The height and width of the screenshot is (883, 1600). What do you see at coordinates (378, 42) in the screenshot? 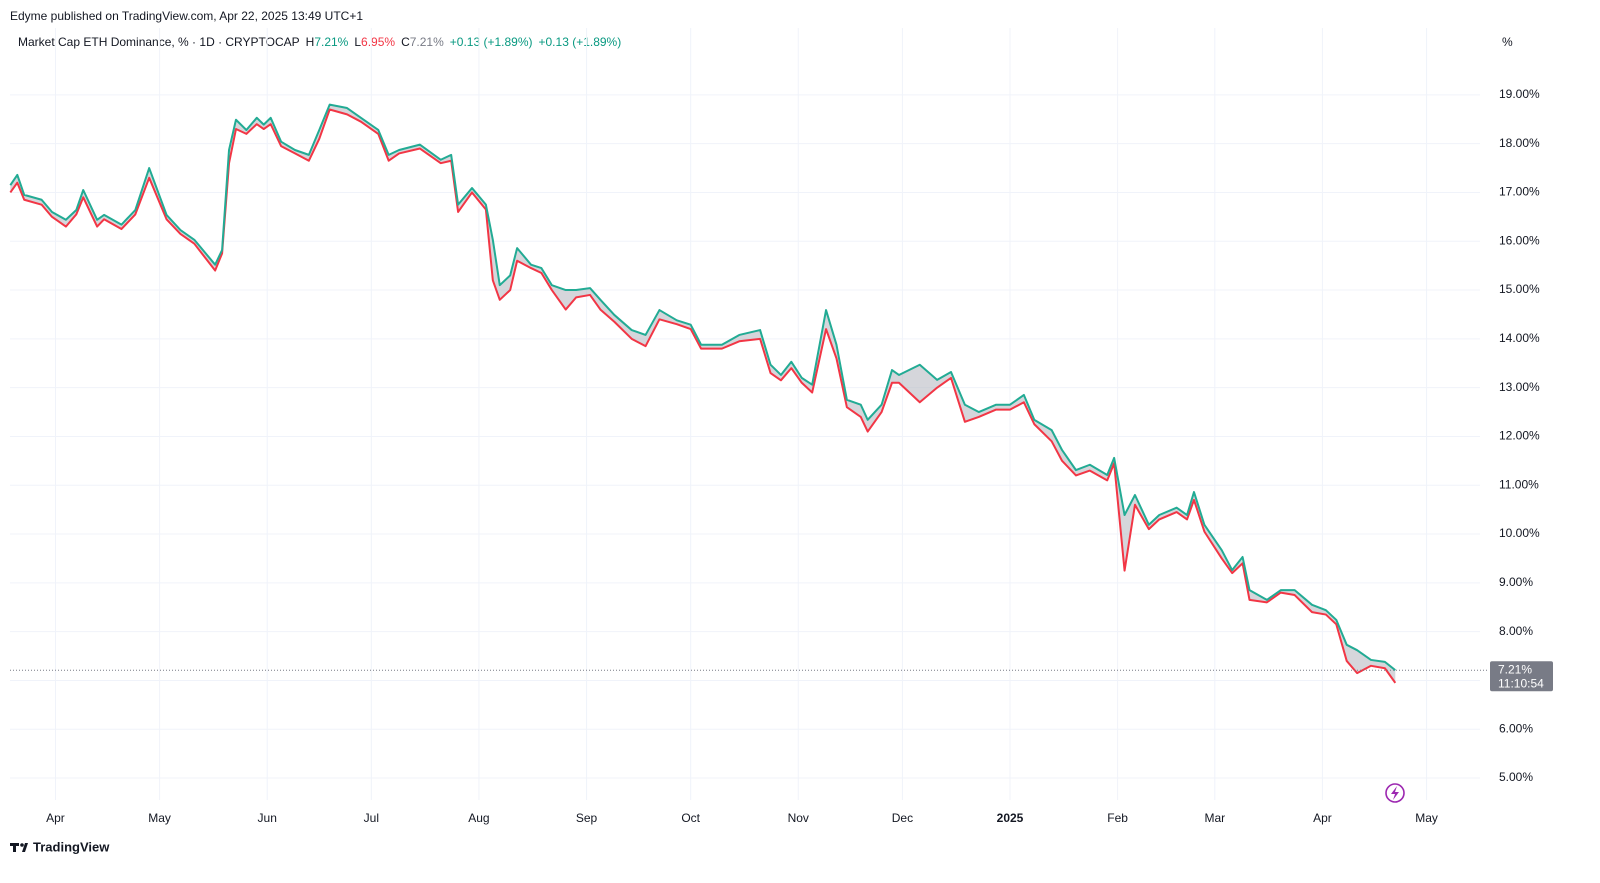
I see `l-value: 6.95%` at bounding box center [378, 42].